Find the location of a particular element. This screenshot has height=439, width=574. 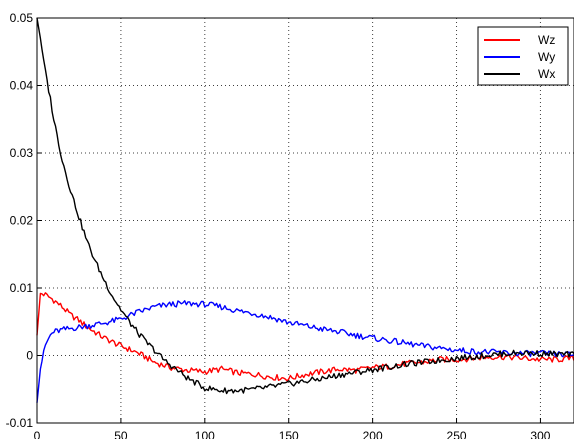

legend-label-wx: Wx is located at coordinates (546, 74).